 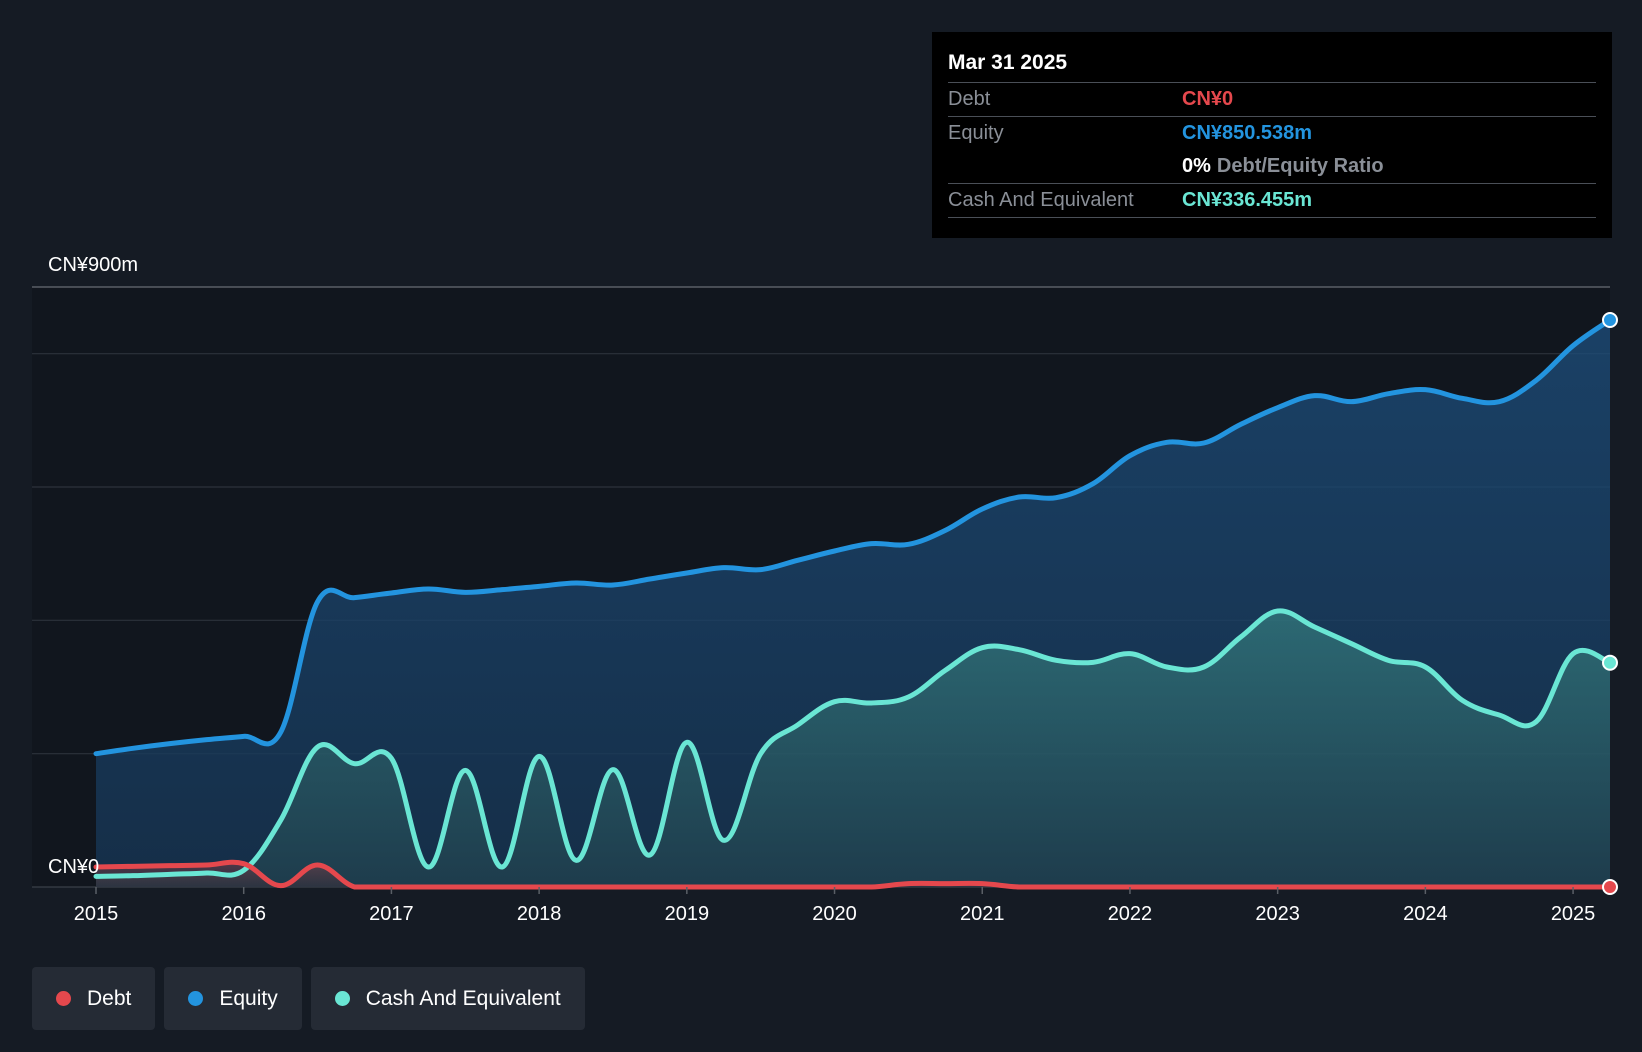 I want to click on debt-area, so click(x=853, y=874).